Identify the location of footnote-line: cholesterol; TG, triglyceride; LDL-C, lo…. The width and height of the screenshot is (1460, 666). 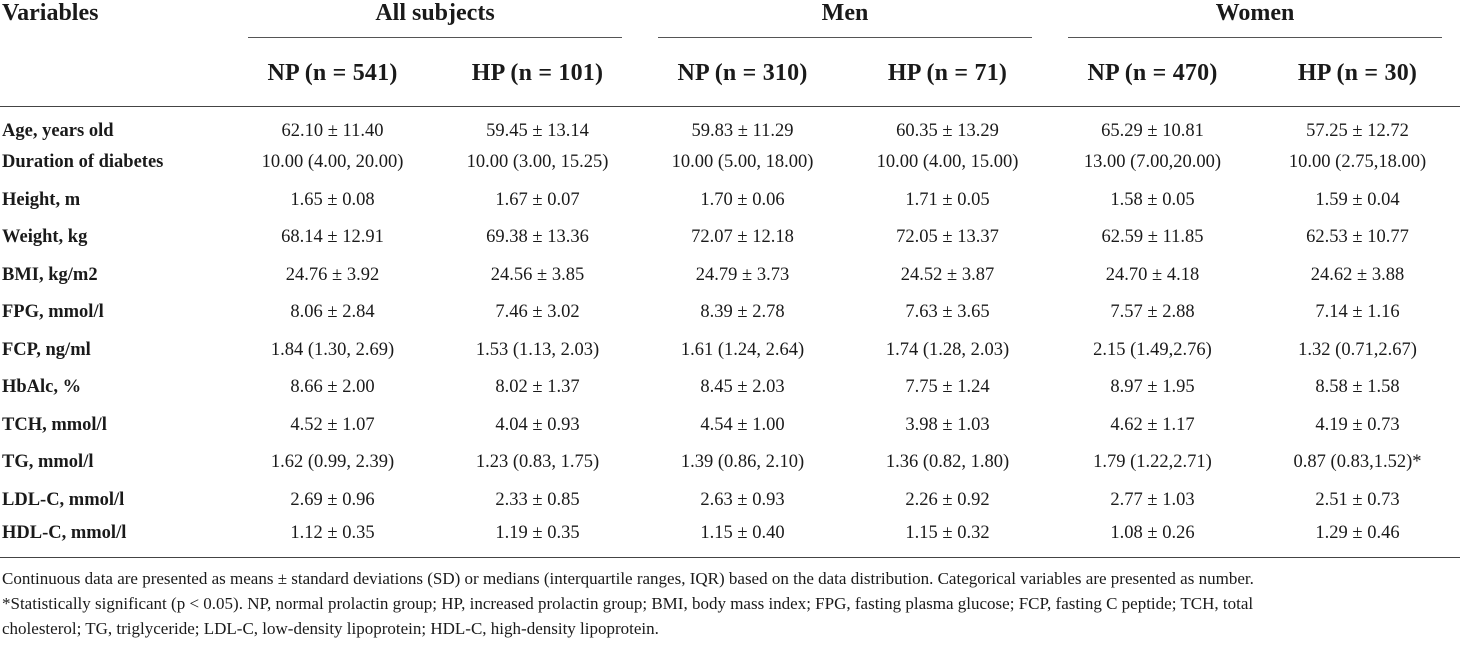
(330, 628).